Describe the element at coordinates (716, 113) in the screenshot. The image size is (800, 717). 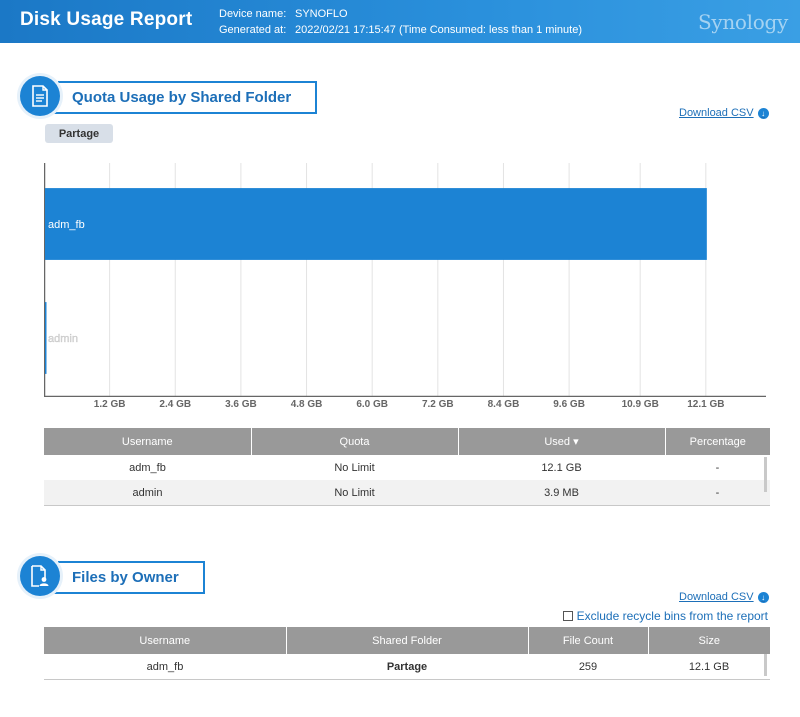
I see `quota-download-csv-label: Download CSV` at that location.